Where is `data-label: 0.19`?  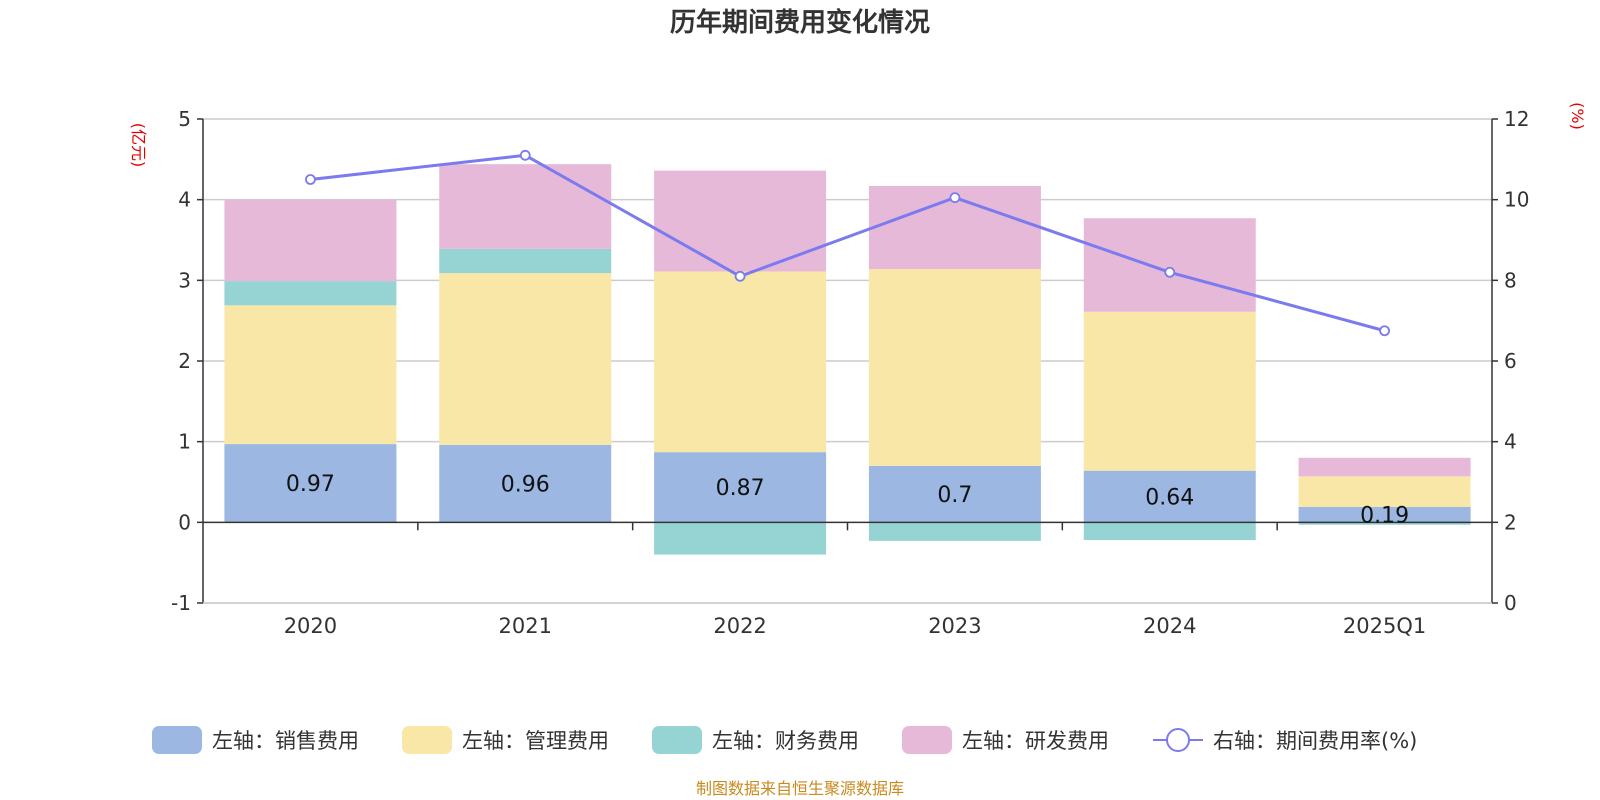
data-label: 0.19 is located at coordinates (1384, 516).